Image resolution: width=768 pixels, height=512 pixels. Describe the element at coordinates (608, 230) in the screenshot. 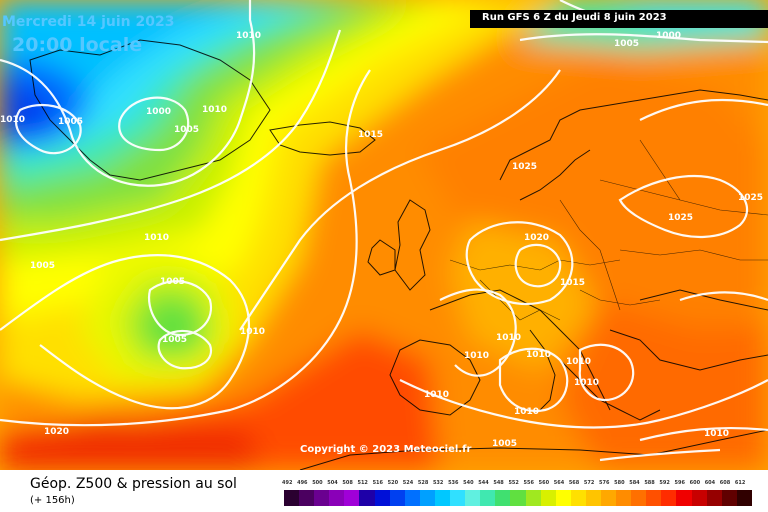

I see `country-borders` at that location.